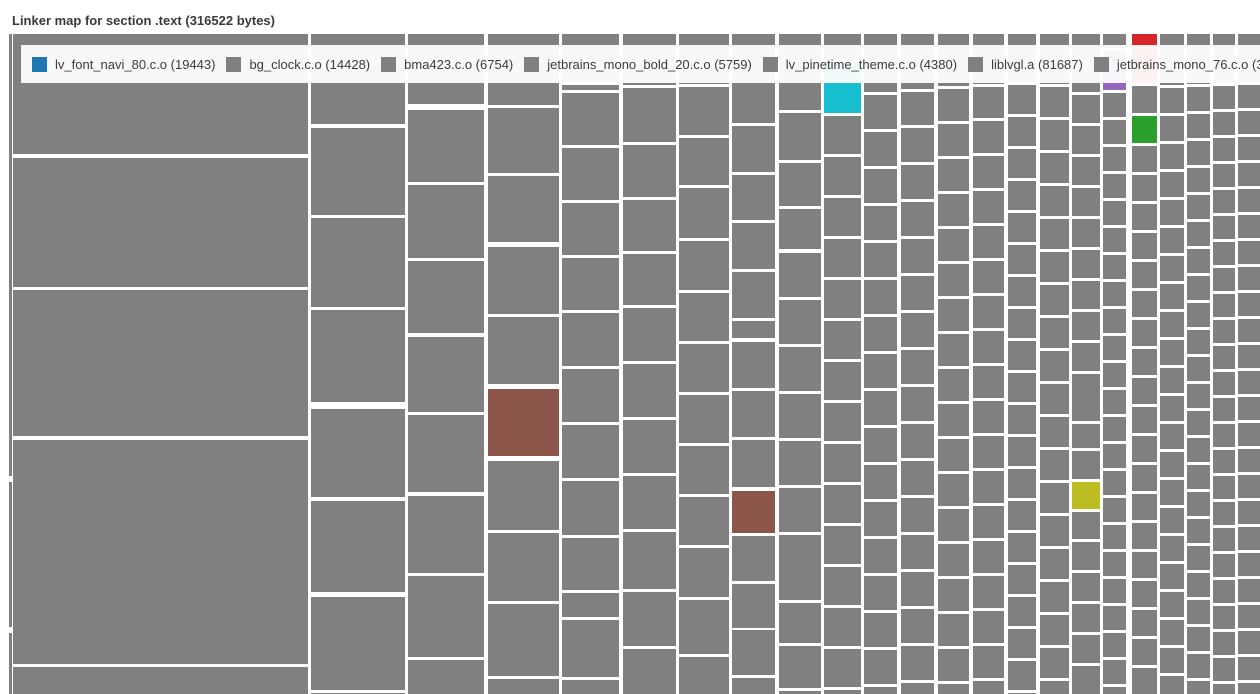 This screenshot has height=694, width=1260. I want to click on map-block-green, so click(1144, 129).